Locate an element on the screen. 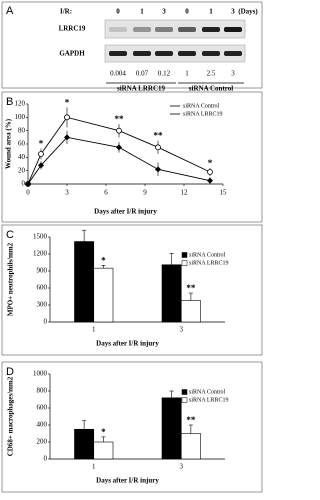 This screenshot has height=500, width=320. y-tick-label: 40 is located at coordinates (22, 157).